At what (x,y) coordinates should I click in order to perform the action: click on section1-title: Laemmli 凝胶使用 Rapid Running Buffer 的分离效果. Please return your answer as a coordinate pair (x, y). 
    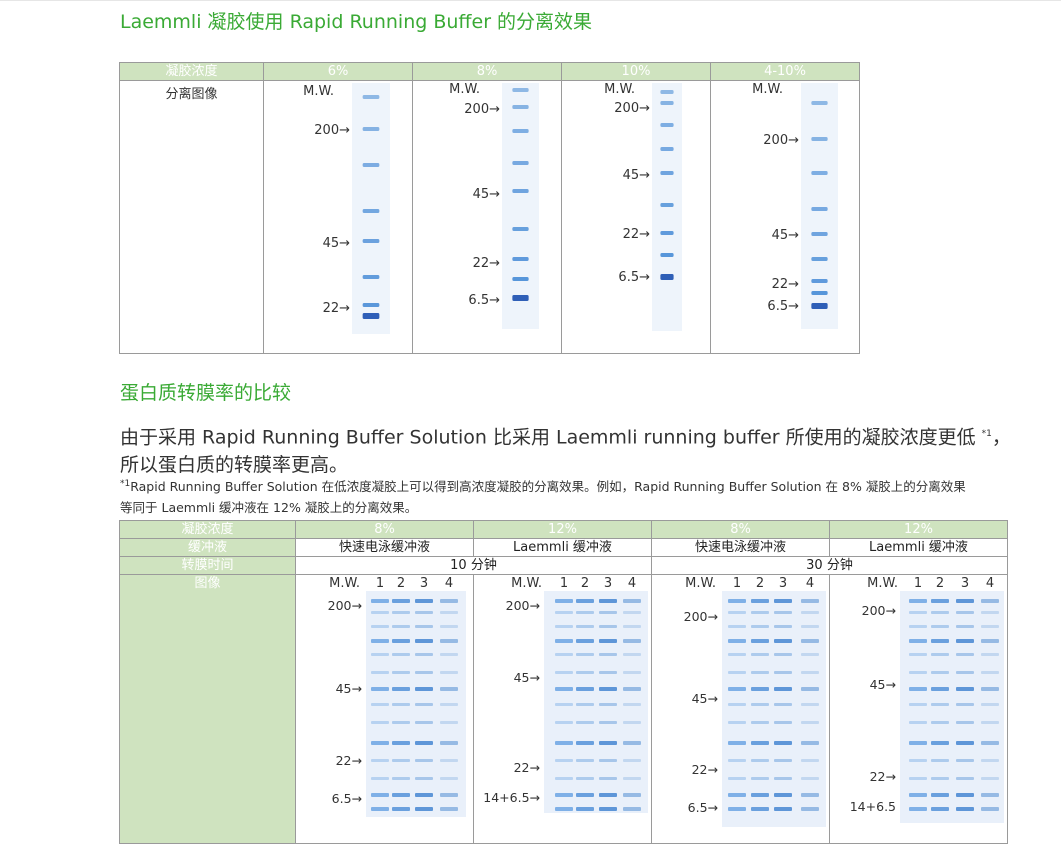
    Looking at the image, I should click on (356, 22).